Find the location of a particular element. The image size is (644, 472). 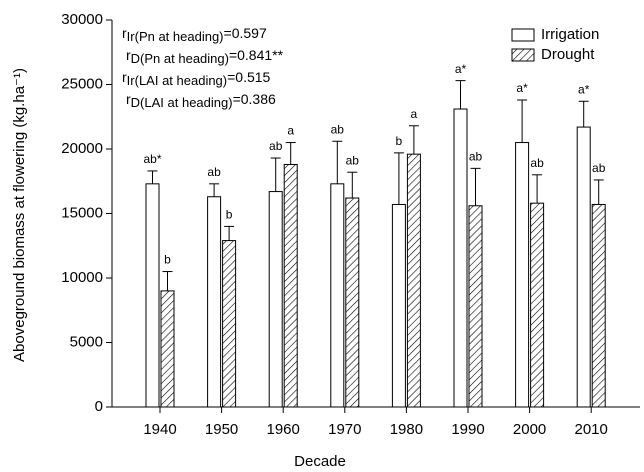

x-axis-title: Decade is located at coordinates (320, 461).